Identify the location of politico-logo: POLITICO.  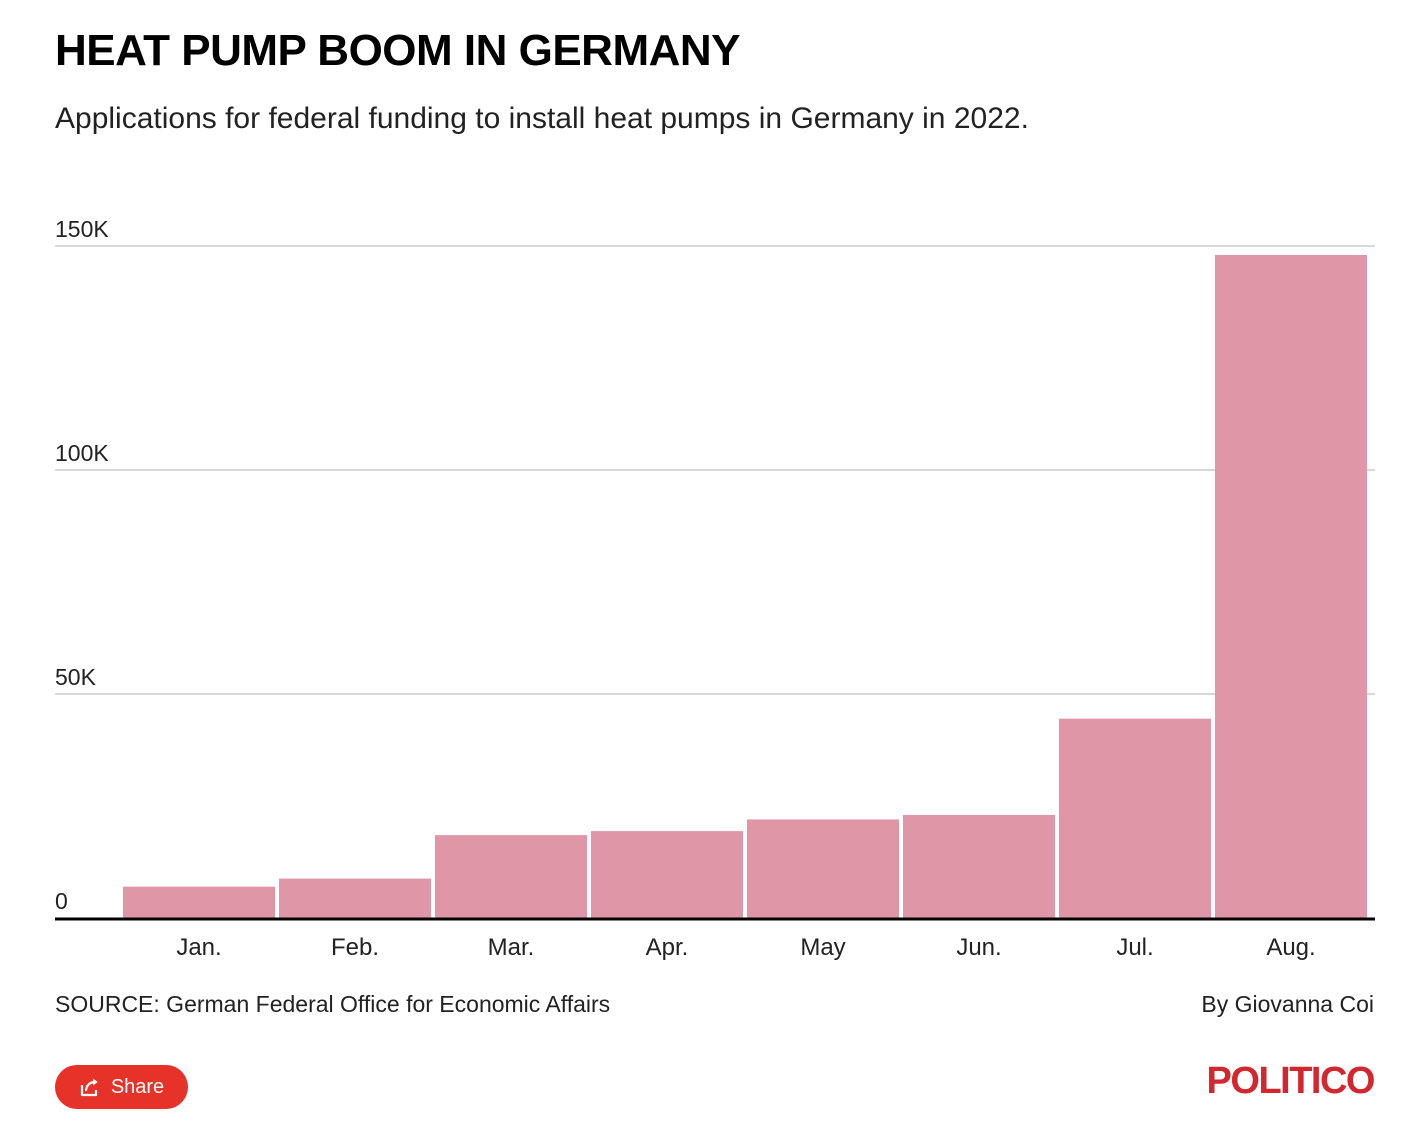
(1291, 1081).